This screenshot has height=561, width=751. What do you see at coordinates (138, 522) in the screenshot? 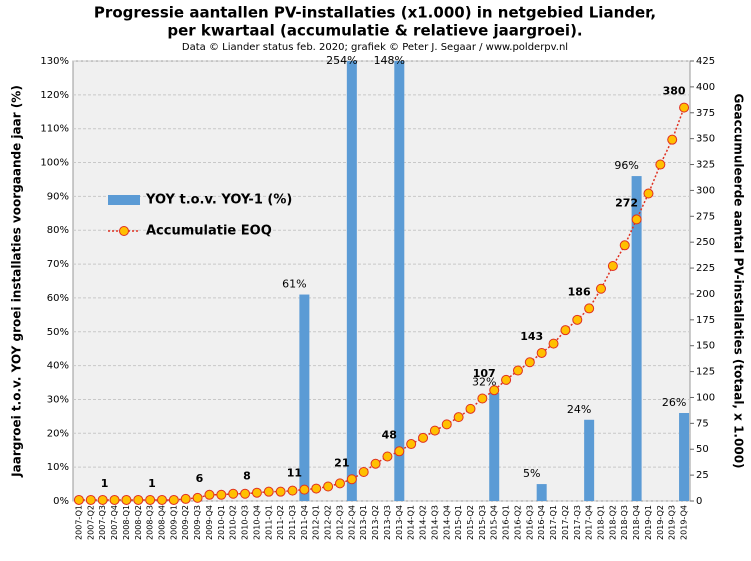
I see `x-tick-label: 2008-Q2` at bounding box center [138, 522].